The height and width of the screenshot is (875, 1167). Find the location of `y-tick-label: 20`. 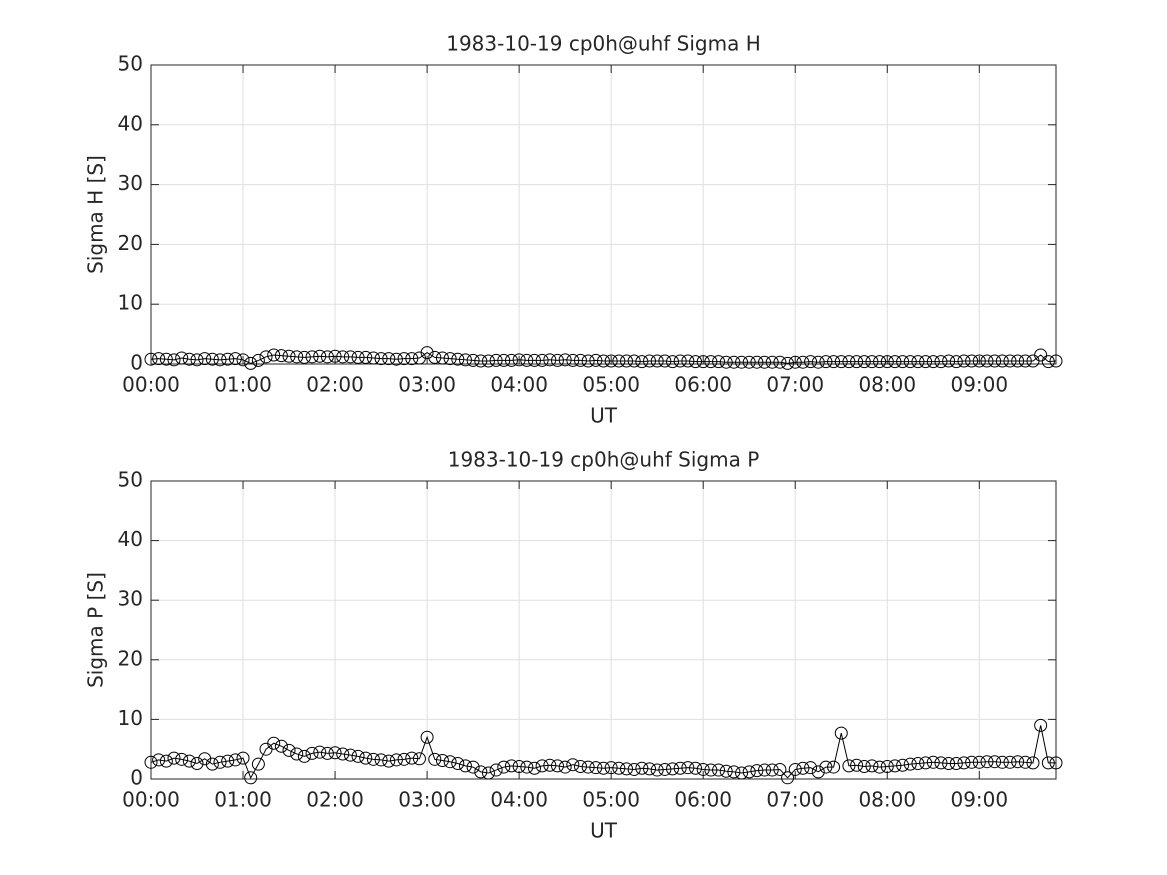

y-tick-label: 20 is located at coordinates (130, 243).